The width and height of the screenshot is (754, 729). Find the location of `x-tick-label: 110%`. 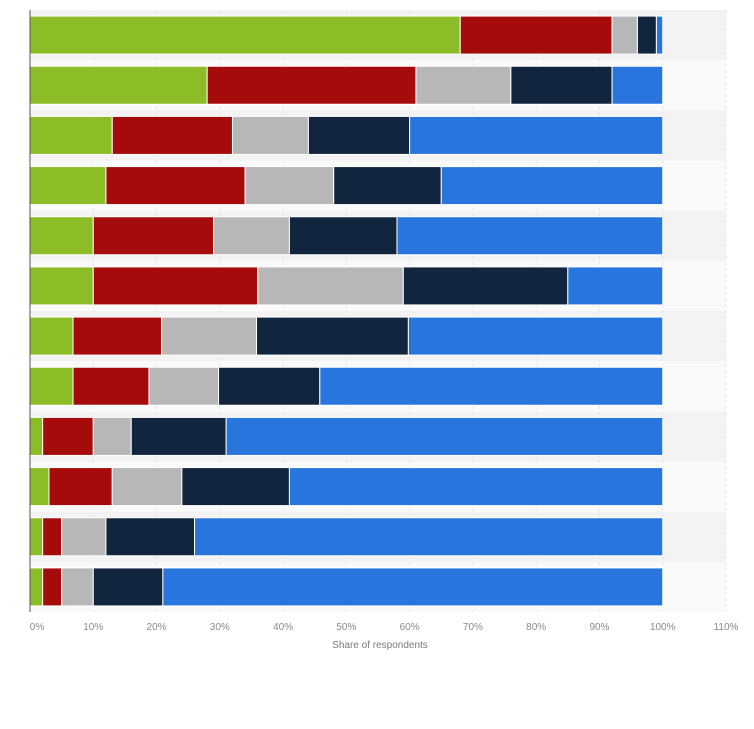

x-tick-label: 110% is located at coordinates (726, 627).